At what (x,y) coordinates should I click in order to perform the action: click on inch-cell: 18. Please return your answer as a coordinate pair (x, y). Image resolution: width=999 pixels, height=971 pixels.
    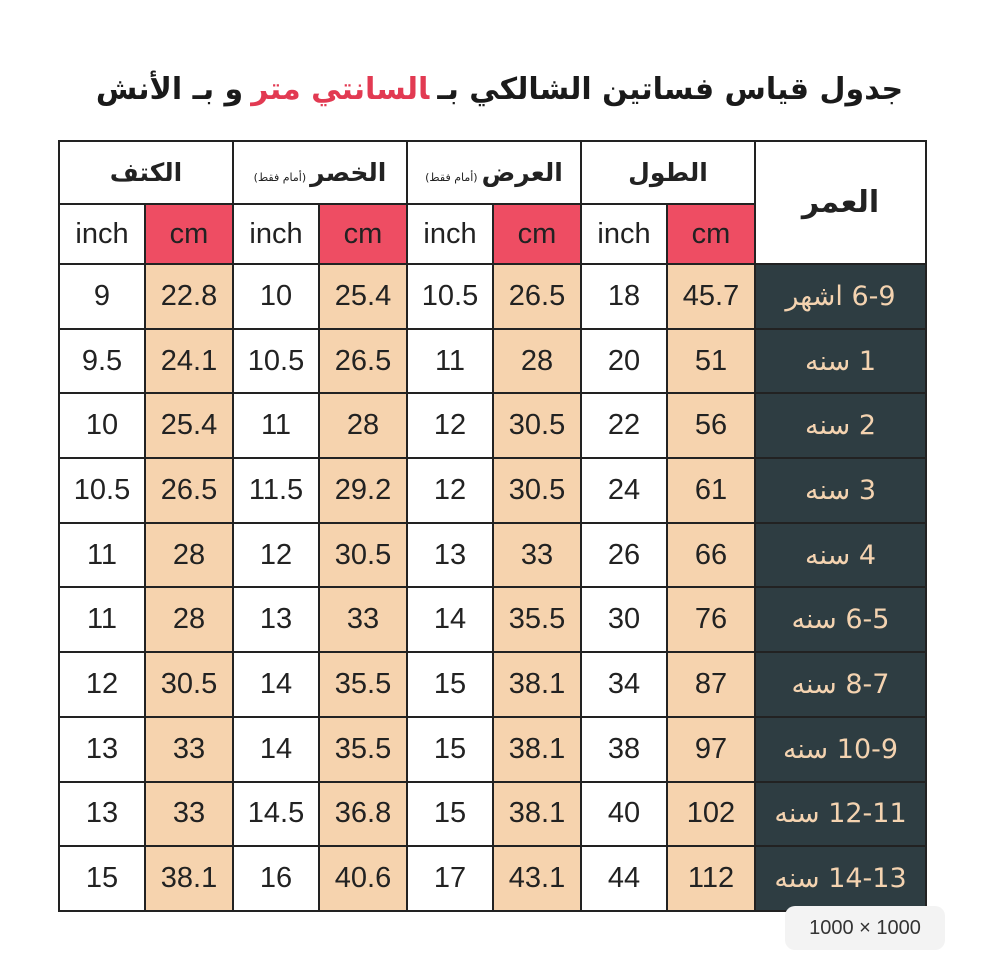
    Looking at the image, I should click on (624, 296).